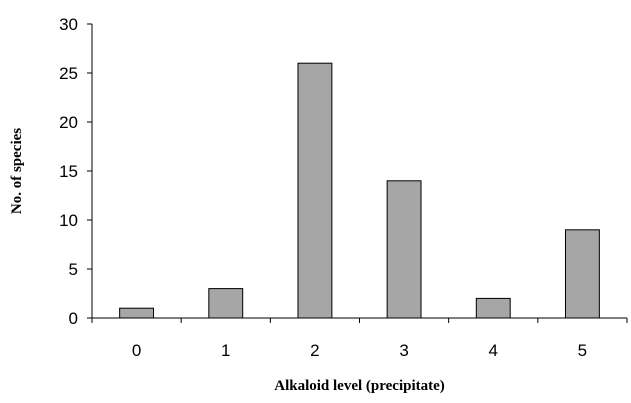  Describe the element at coordinates (359, 339) in the screenshot. I see `x-ticks: 0 1 2 3 4 5` at that location.